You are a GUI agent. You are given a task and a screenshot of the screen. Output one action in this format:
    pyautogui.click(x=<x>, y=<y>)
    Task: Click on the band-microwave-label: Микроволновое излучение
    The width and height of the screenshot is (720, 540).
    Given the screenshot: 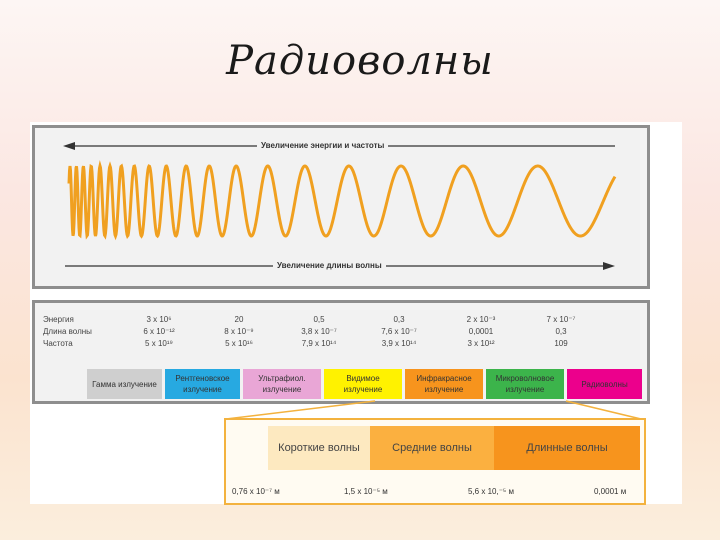 What is the action you would take?
    pyautogui.click(x=525, y=384)
    